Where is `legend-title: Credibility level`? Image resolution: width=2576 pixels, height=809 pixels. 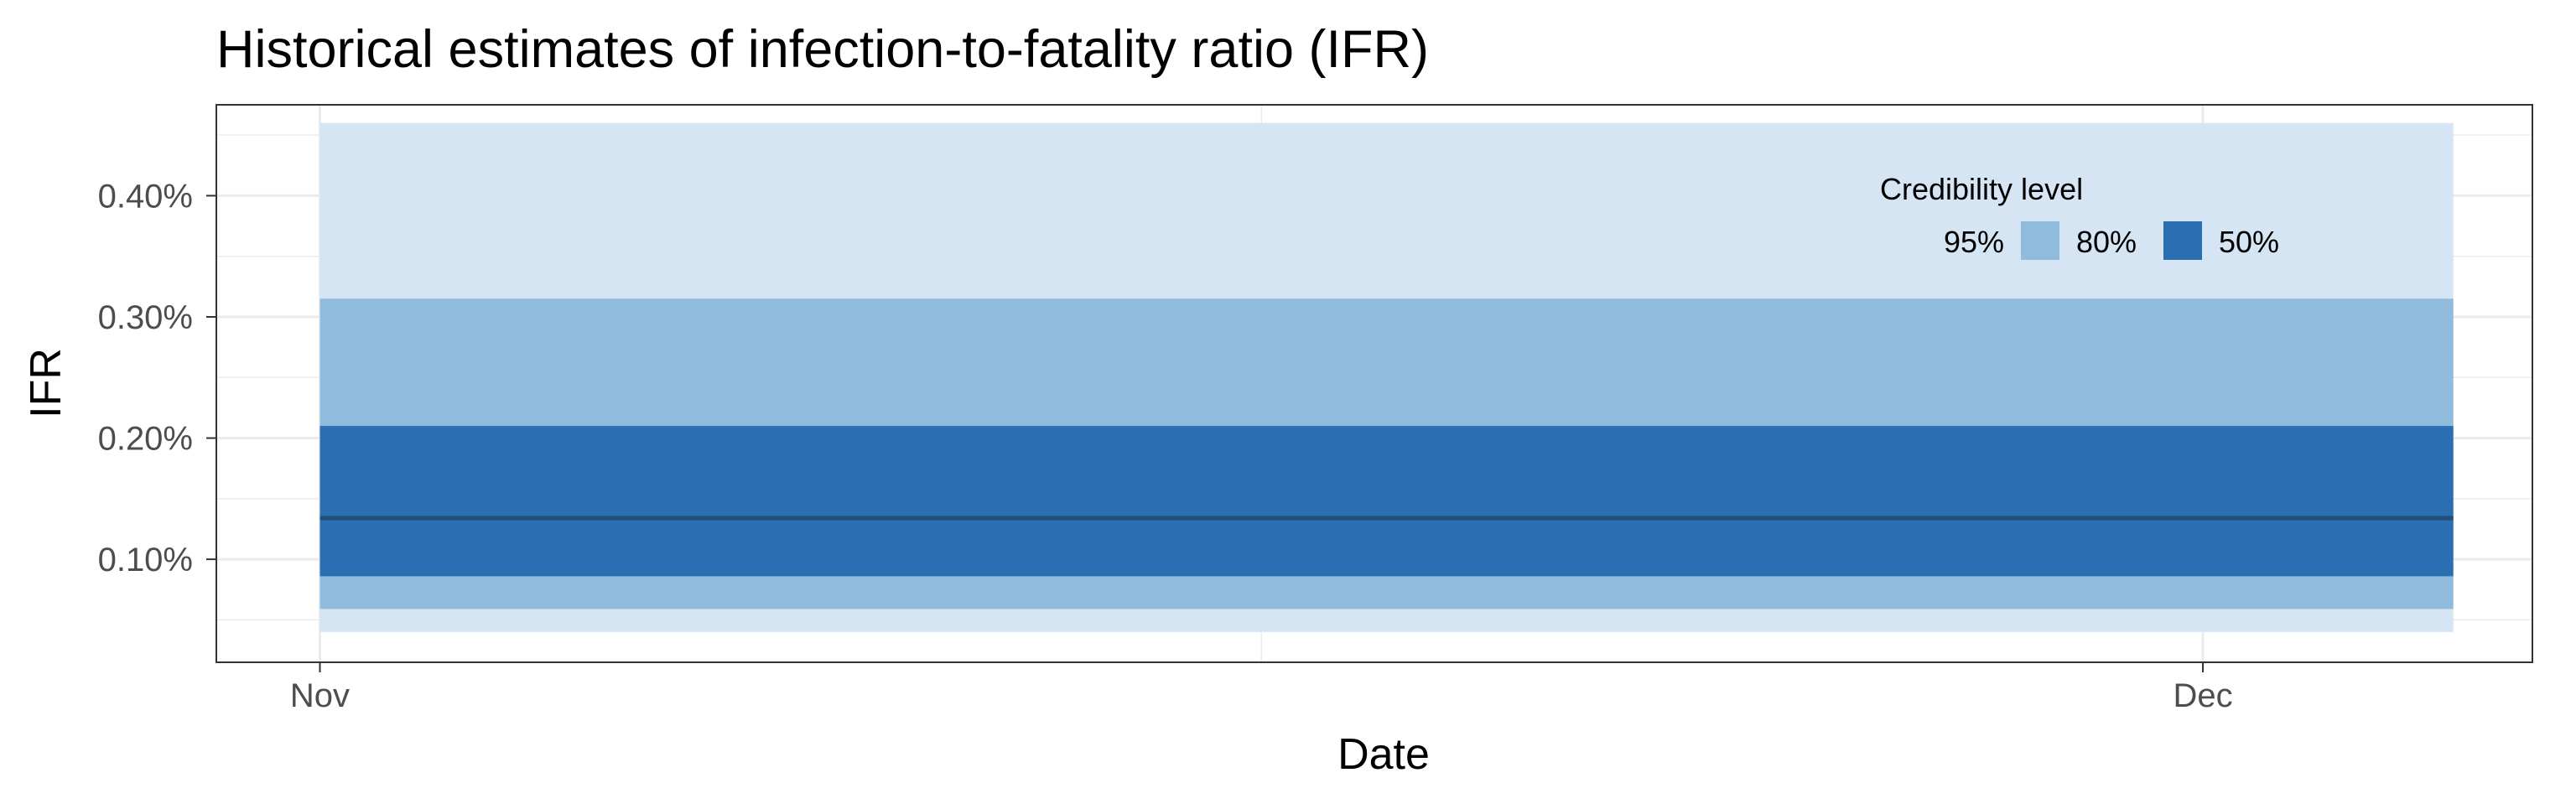
legend-title: Credibility level is located at coordinates (1981, 189).